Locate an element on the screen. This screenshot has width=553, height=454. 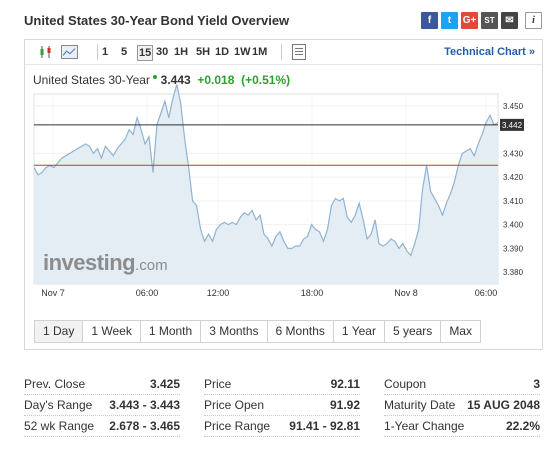
stat-label: Price Open is located at coordinates (234, 405).